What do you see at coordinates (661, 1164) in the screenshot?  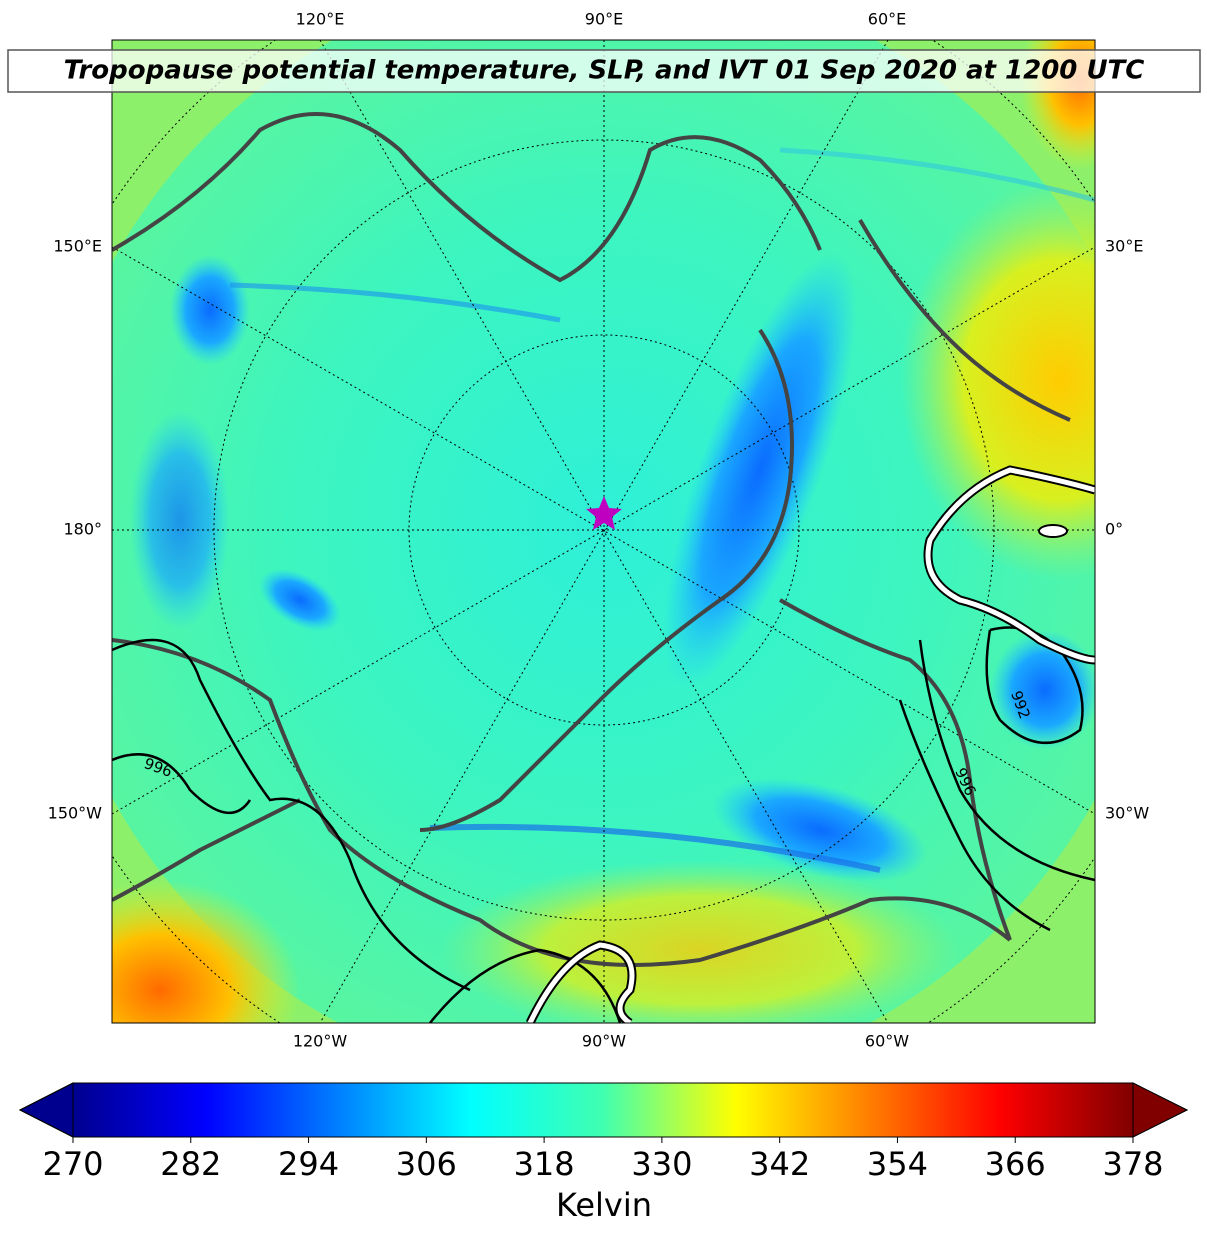 I see `colorbar-tick-label: 330` at bounding box center [661, 1164].